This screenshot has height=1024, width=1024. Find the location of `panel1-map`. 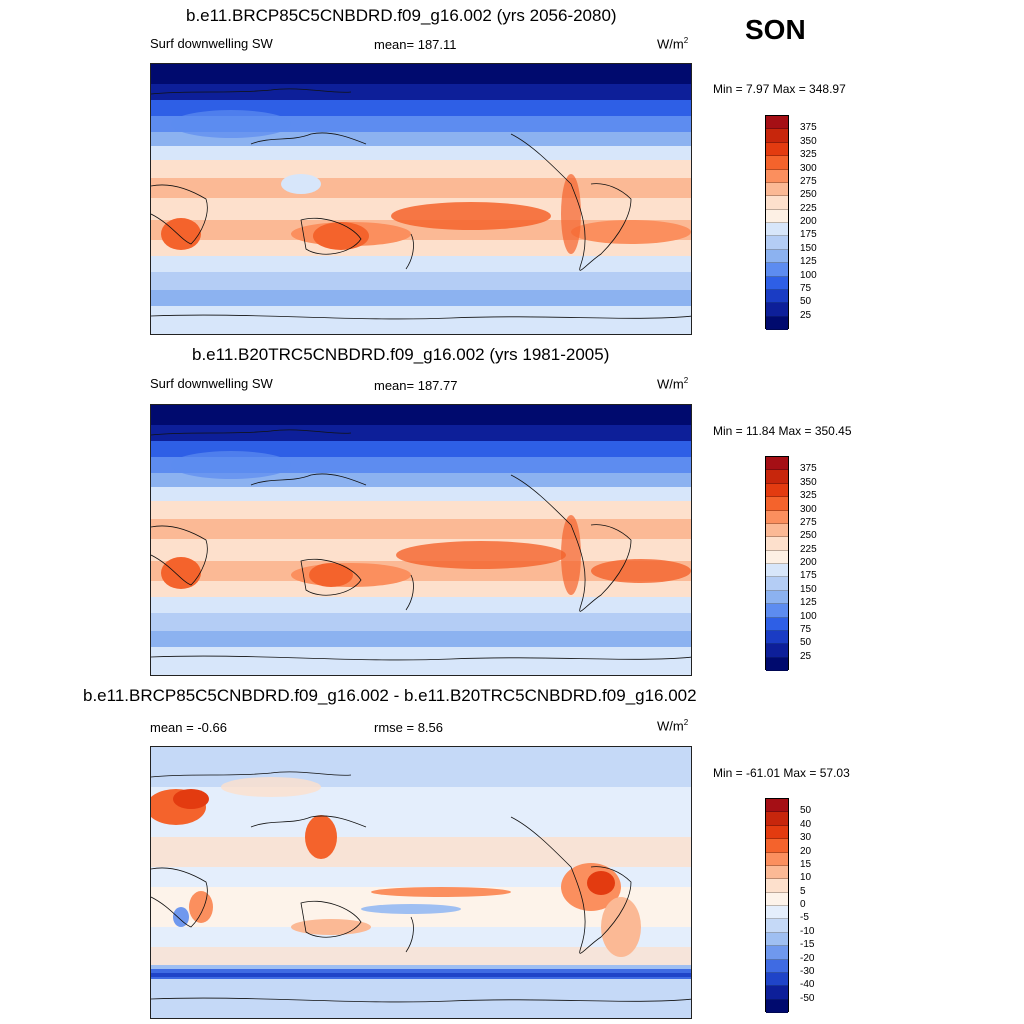

panel1-map is located at coordinates (421, 199).